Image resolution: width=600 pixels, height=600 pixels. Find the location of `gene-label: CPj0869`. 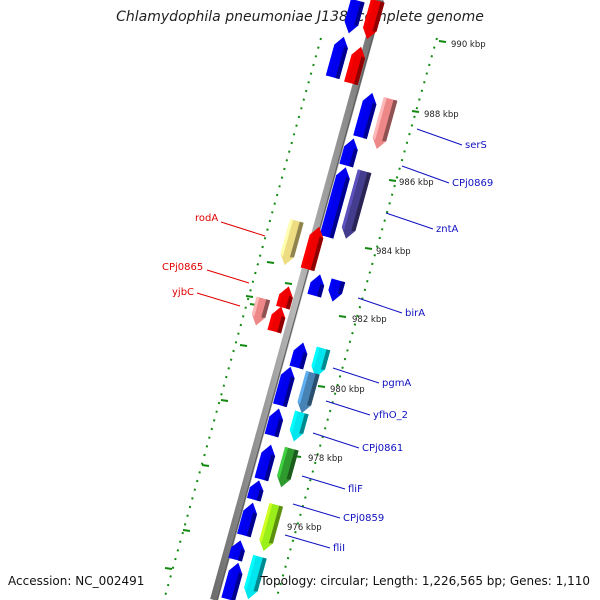

gene-label: CPj0869 is located at coordinates (472, 183).